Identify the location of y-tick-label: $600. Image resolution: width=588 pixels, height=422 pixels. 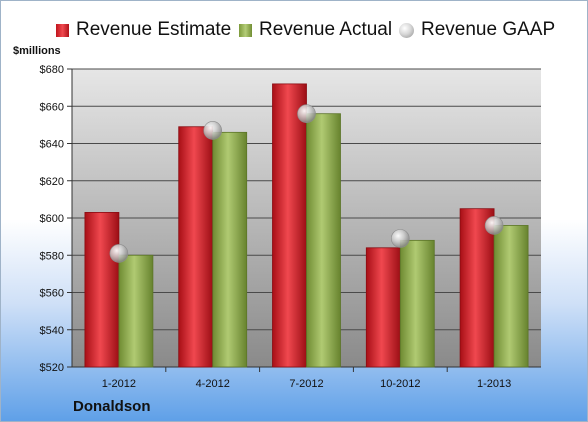
(52, 219).